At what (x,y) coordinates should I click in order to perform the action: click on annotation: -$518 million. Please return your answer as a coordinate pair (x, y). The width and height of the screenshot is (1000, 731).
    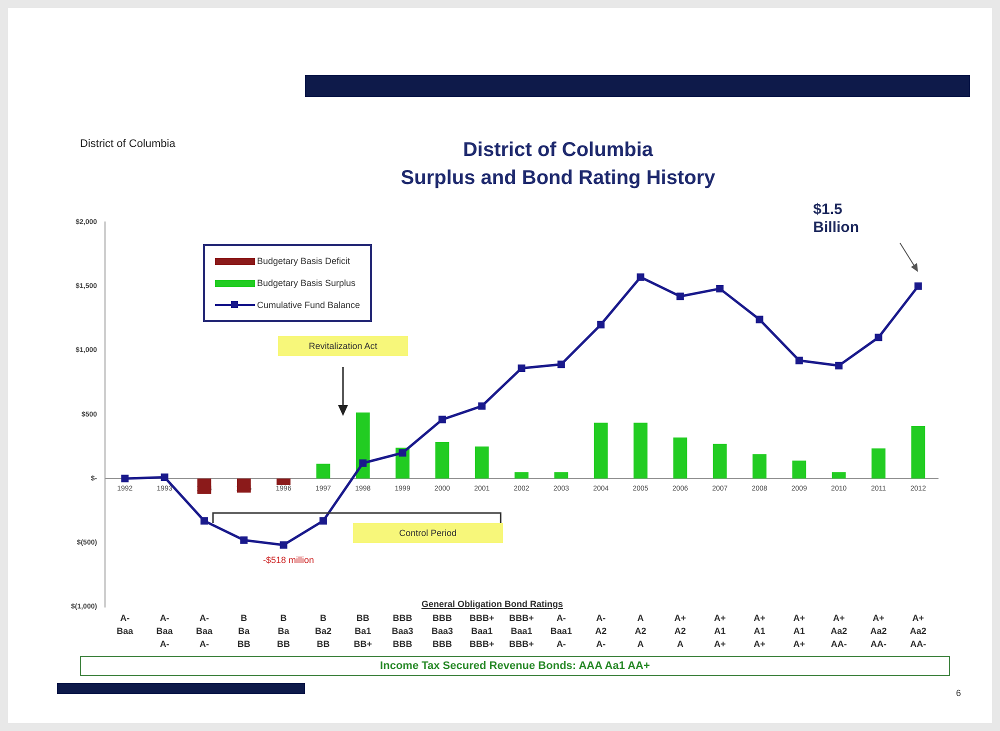
    Looking at the image, I should click on (289, 559).